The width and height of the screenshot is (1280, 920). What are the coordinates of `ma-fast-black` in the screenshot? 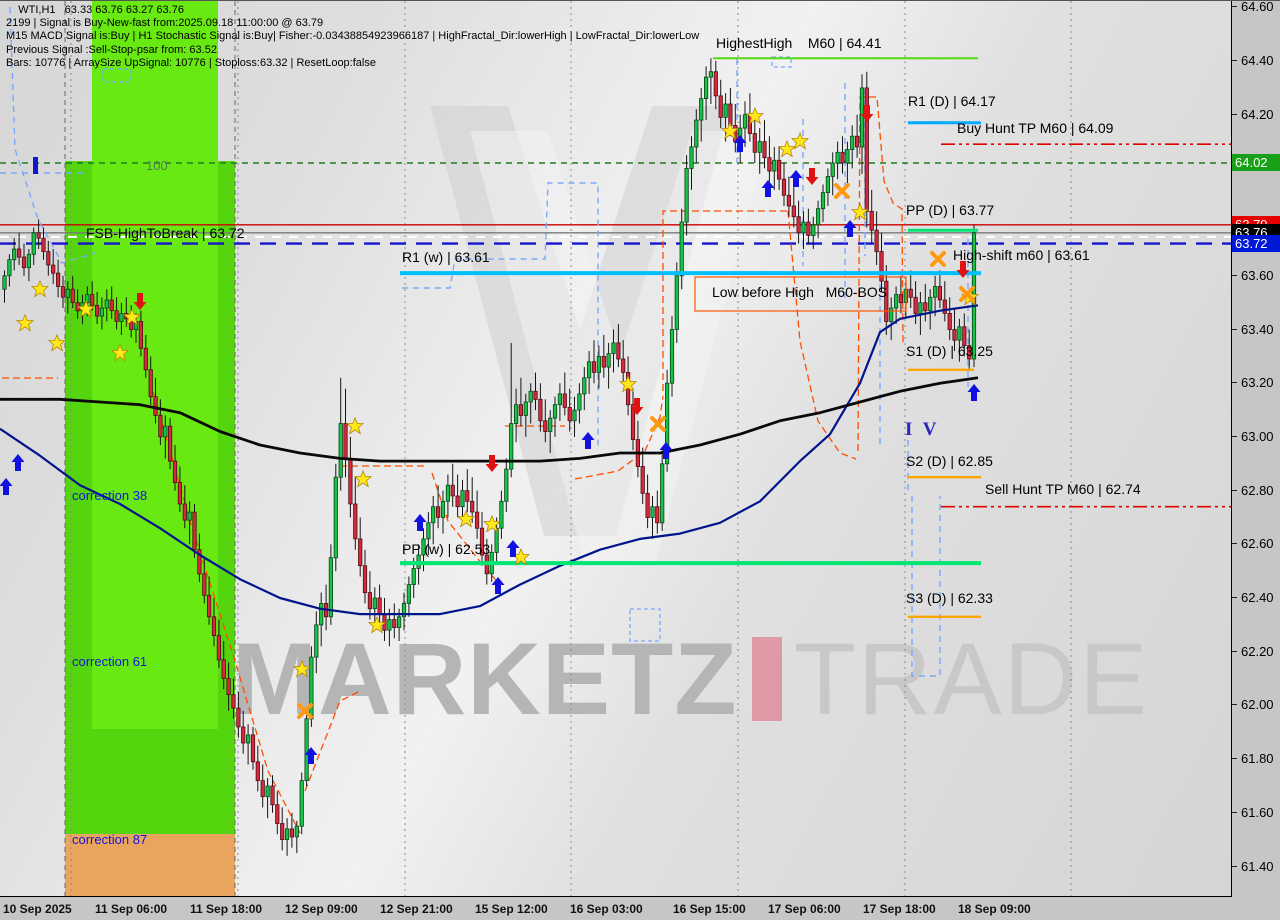 It's located at (489, 419).